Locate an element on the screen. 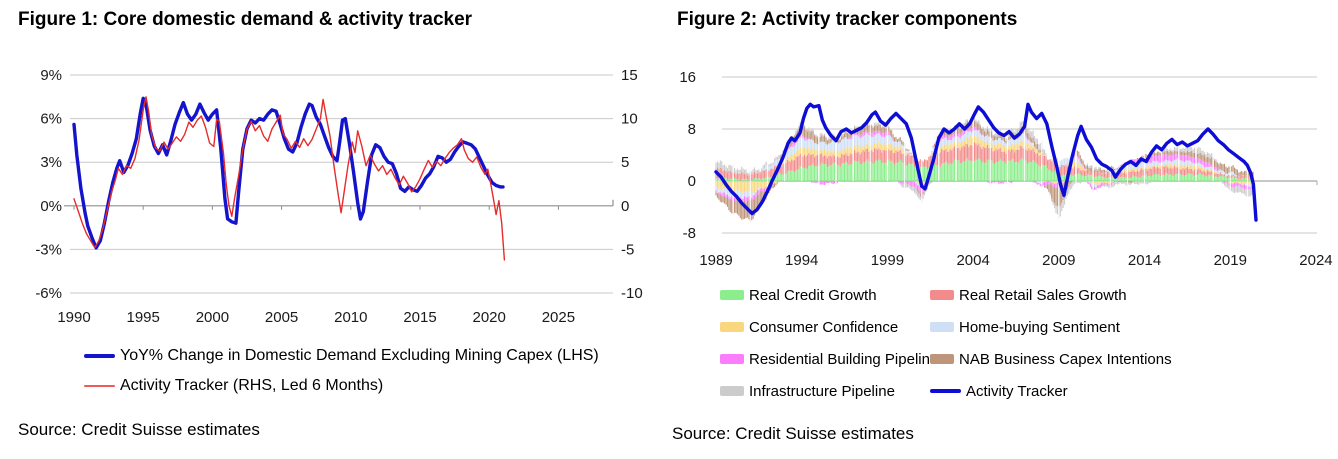 The height and width of the screenshot is (459, 1338). x-tick-label: 2000 is located at coordinates (212, 317).